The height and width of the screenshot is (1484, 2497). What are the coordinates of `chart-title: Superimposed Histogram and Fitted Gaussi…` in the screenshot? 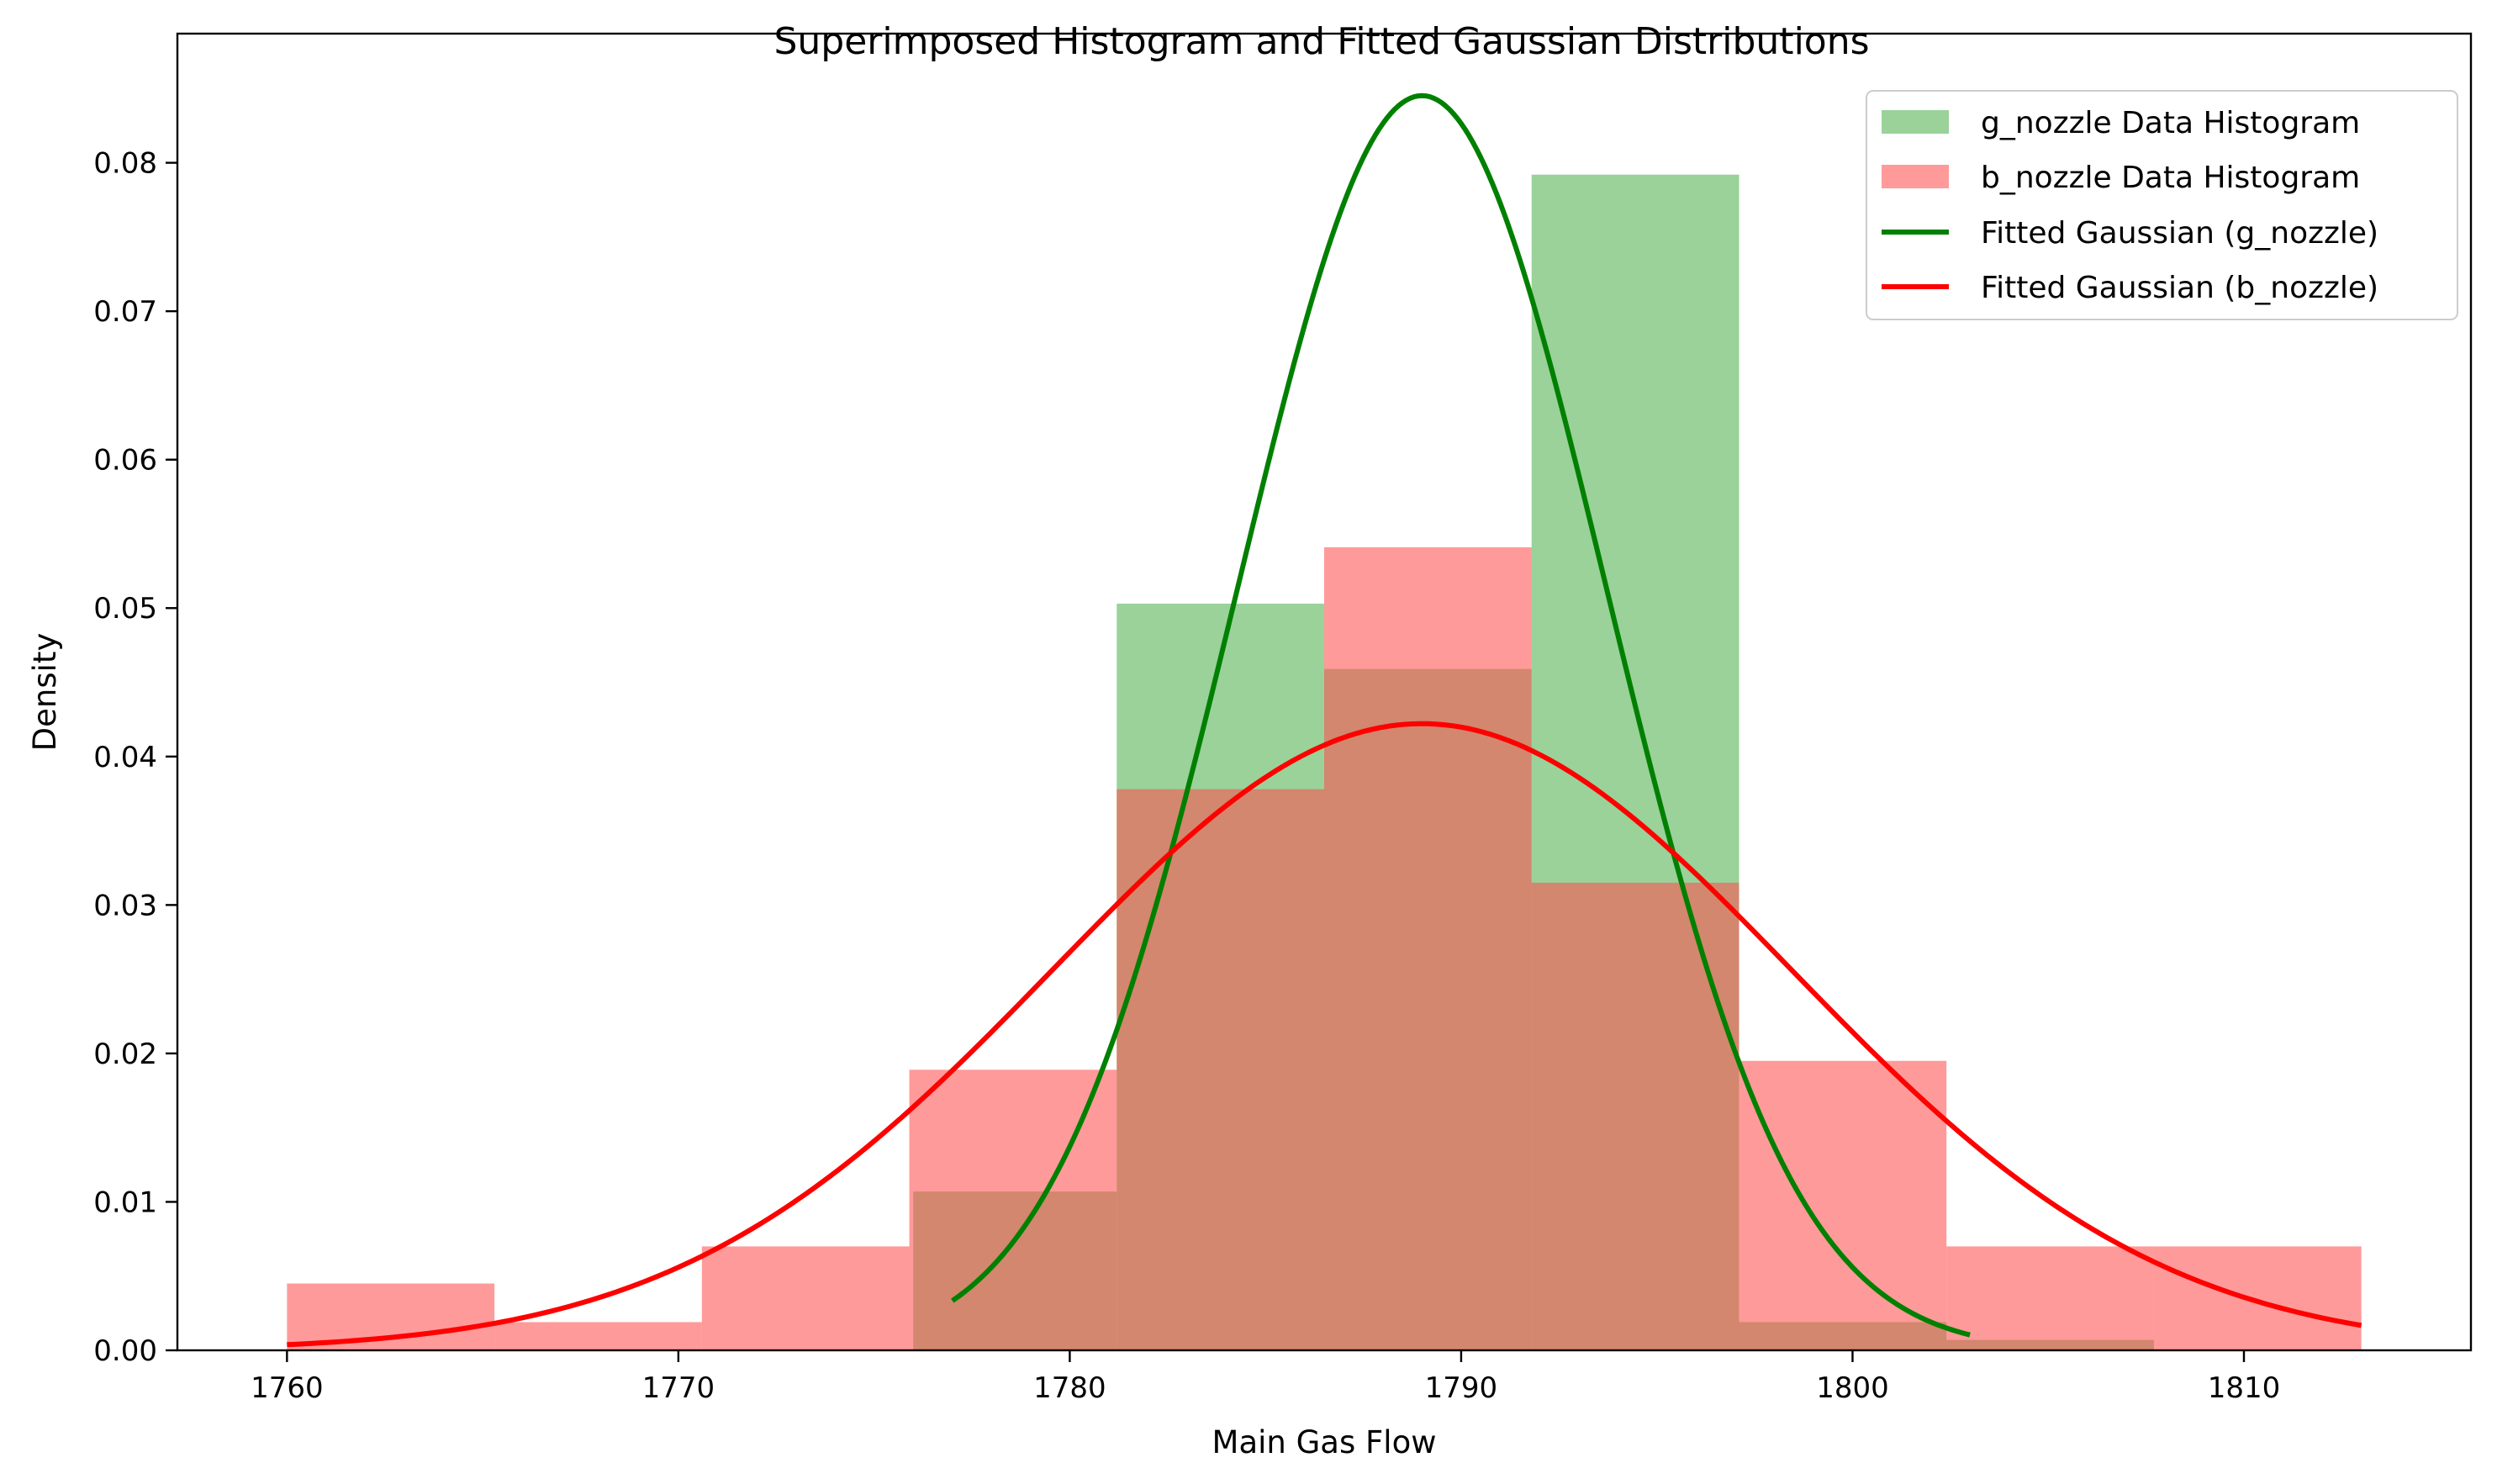 It's located at (1321, 41).